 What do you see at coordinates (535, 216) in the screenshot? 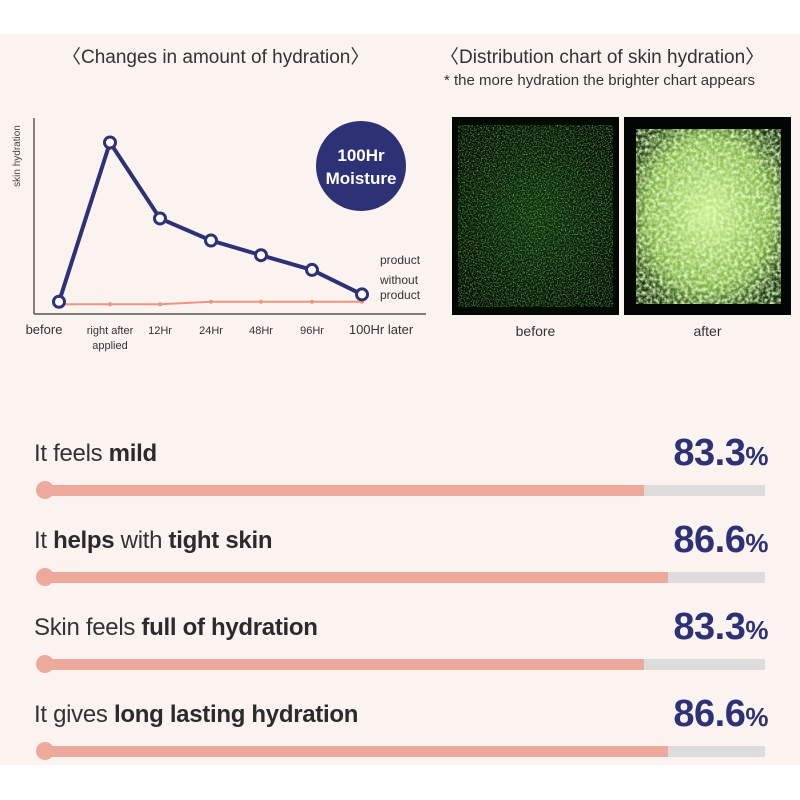
I see `before-hydration-image` at bounding box center [535, 216].